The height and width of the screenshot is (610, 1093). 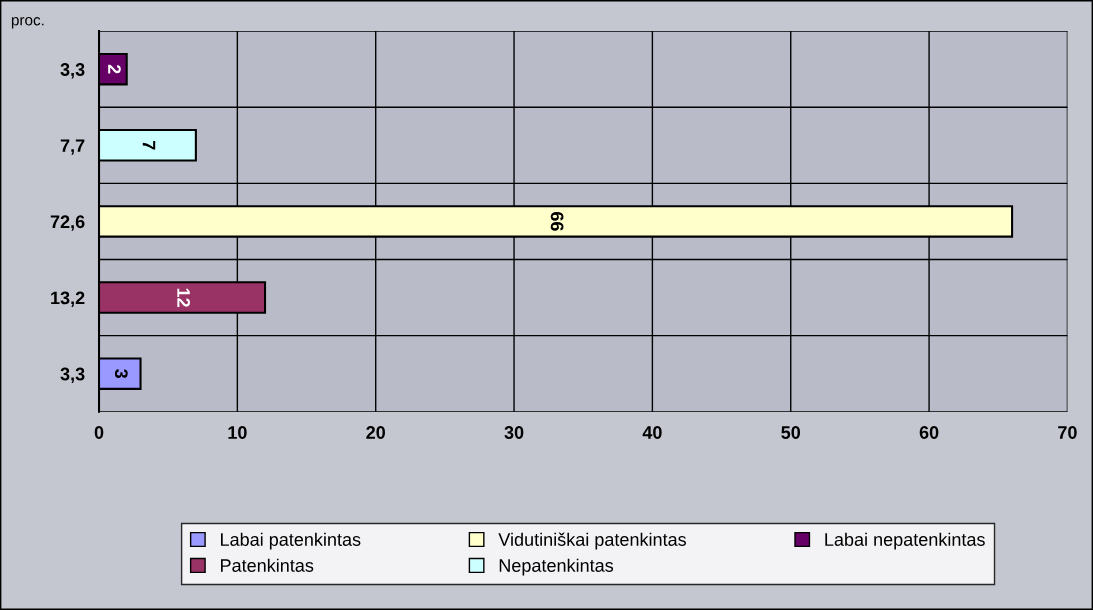 What do you see at coordinates (237, 432) in the screenshot?
I see `x-tick-label: 10` at bounding box center [237, 432].